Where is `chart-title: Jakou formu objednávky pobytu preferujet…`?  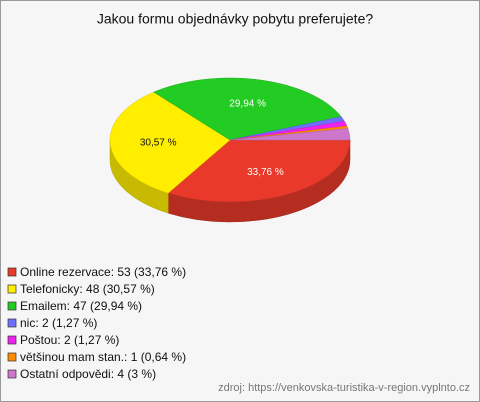
chart-title: Jakou formu objednávky pobytu preferujet… is located at coordinates (235, 19).